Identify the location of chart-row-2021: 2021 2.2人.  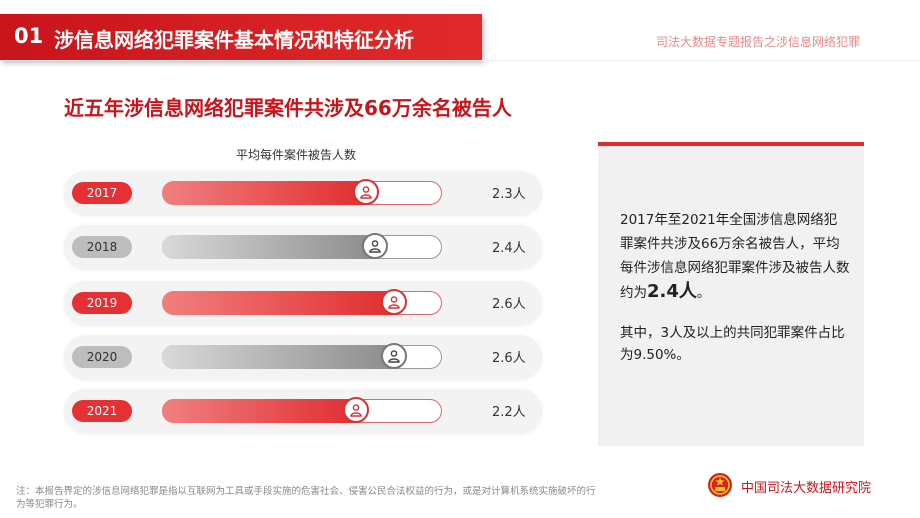
(303, 411).